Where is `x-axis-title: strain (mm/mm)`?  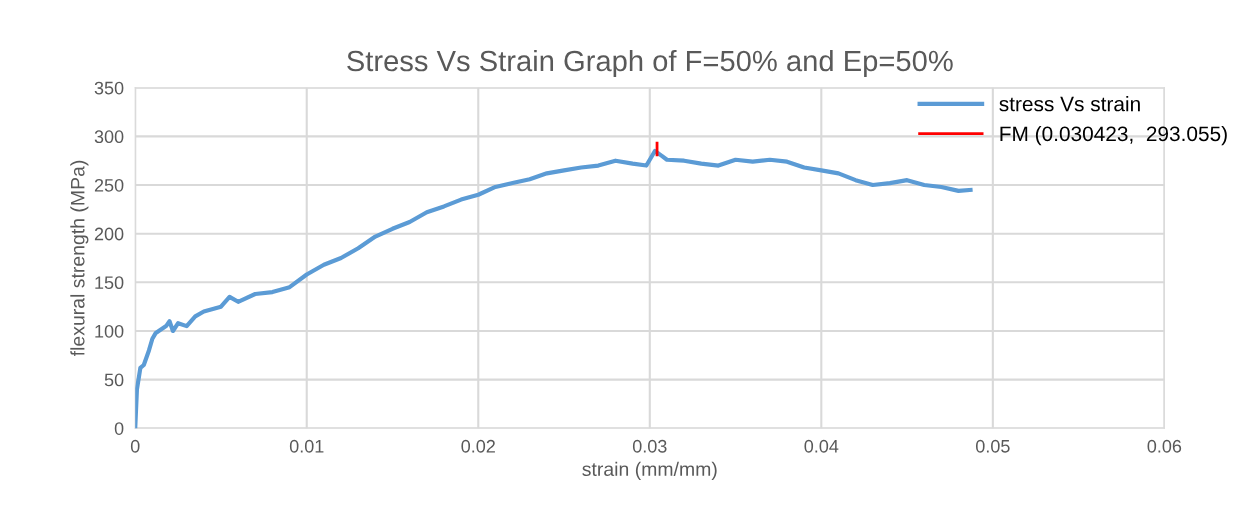 x-axis-title: strain (mm/mm) is located at coordinates (649, 470).